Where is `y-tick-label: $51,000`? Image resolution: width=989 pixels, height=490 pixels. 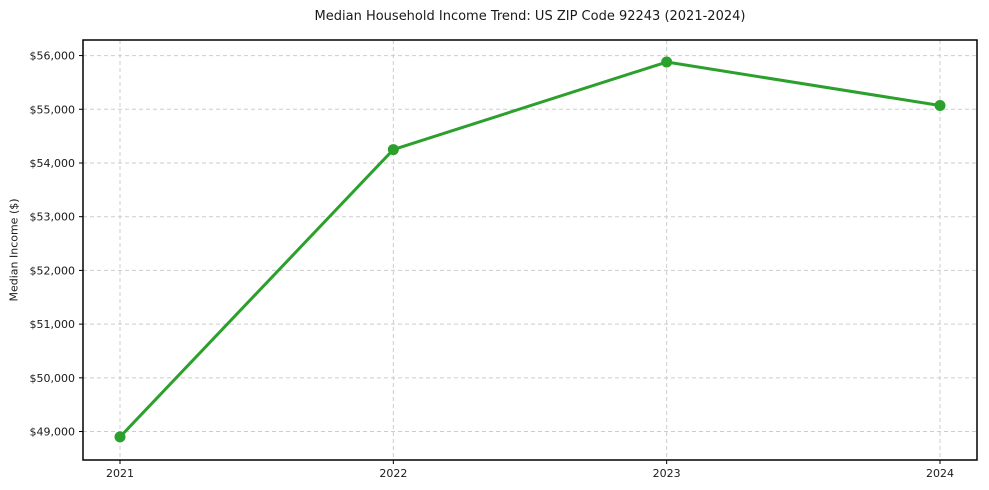 y-tick-label: $51,000 is located at coordinates (53, 324).